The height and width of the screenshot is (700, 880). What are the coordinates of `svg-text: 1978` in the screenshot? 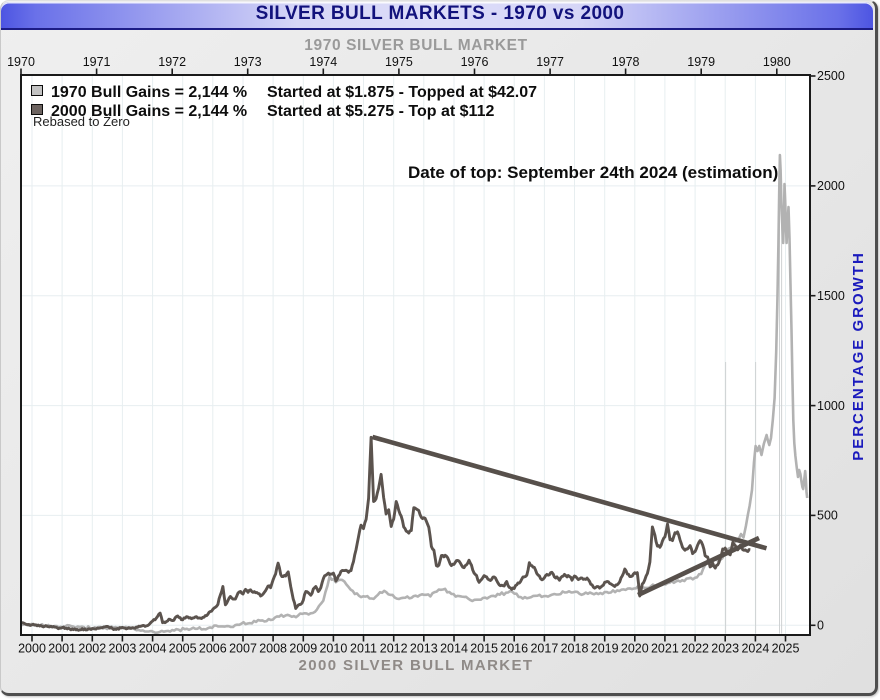 It's located at (626, 62).